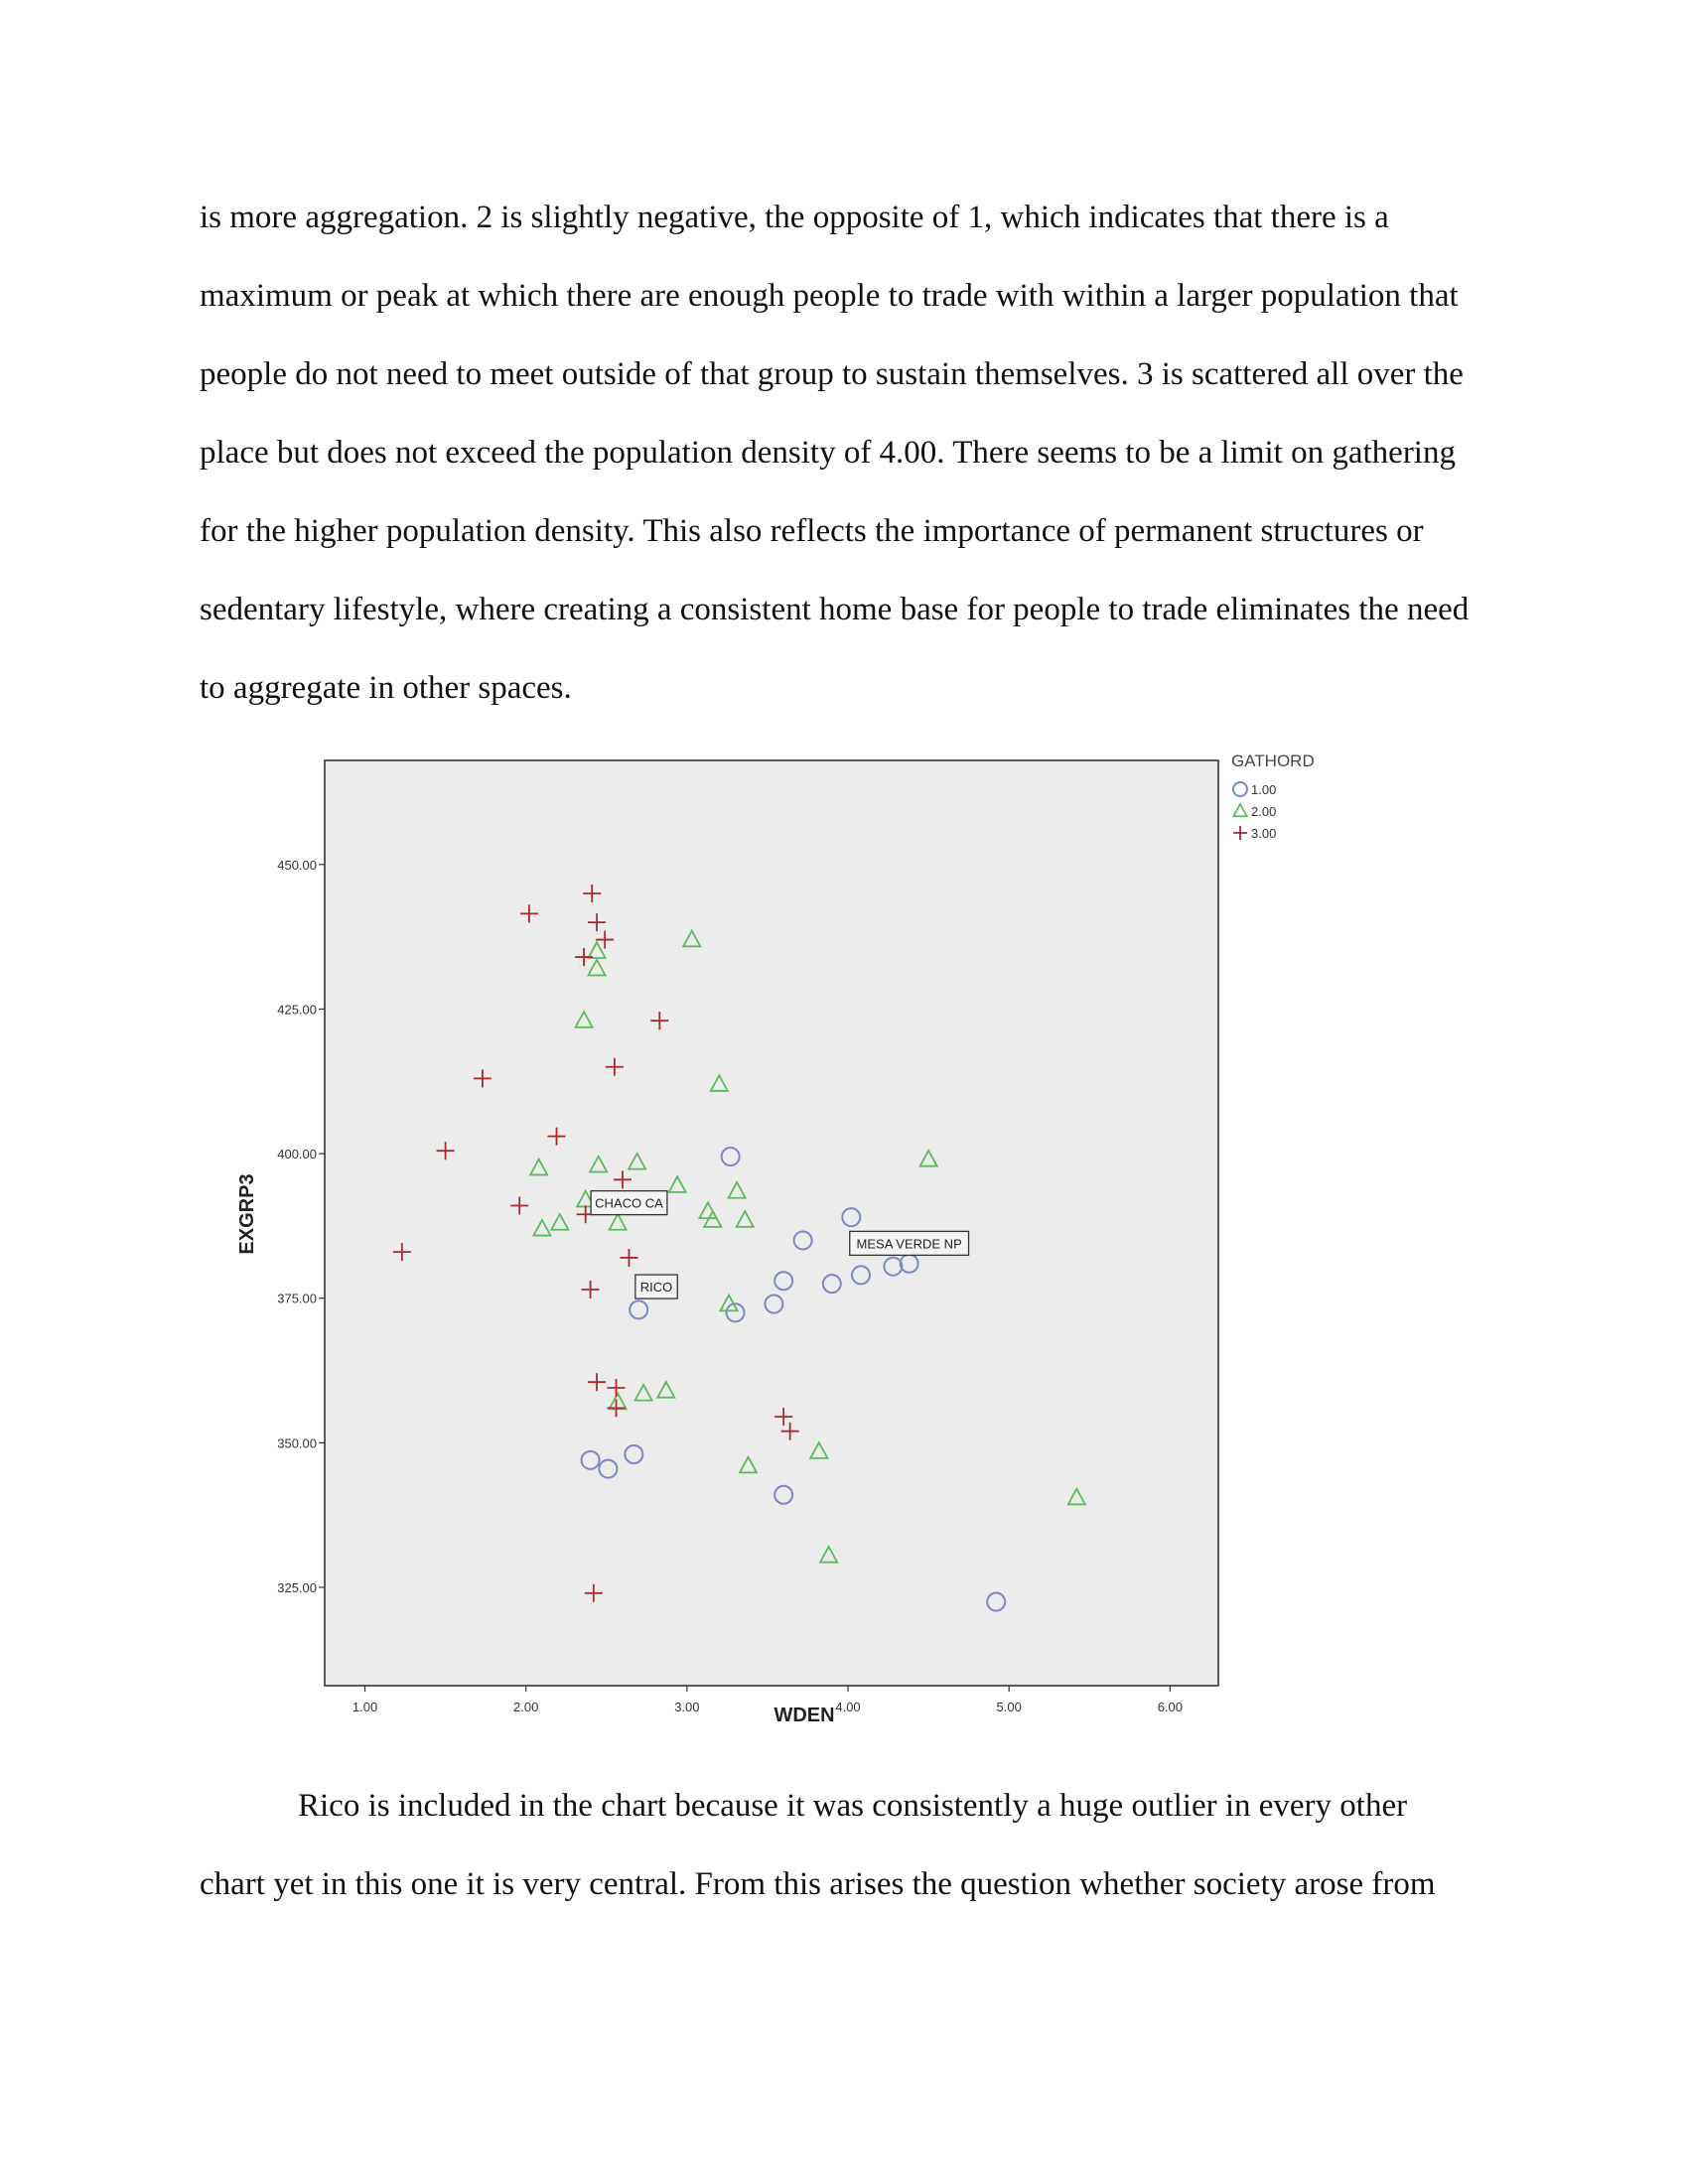  What do you see at coordinates (297, 1299) in the screenshot?
I see `y-tick-label: 375.00` at bounding box center [297, 1299].